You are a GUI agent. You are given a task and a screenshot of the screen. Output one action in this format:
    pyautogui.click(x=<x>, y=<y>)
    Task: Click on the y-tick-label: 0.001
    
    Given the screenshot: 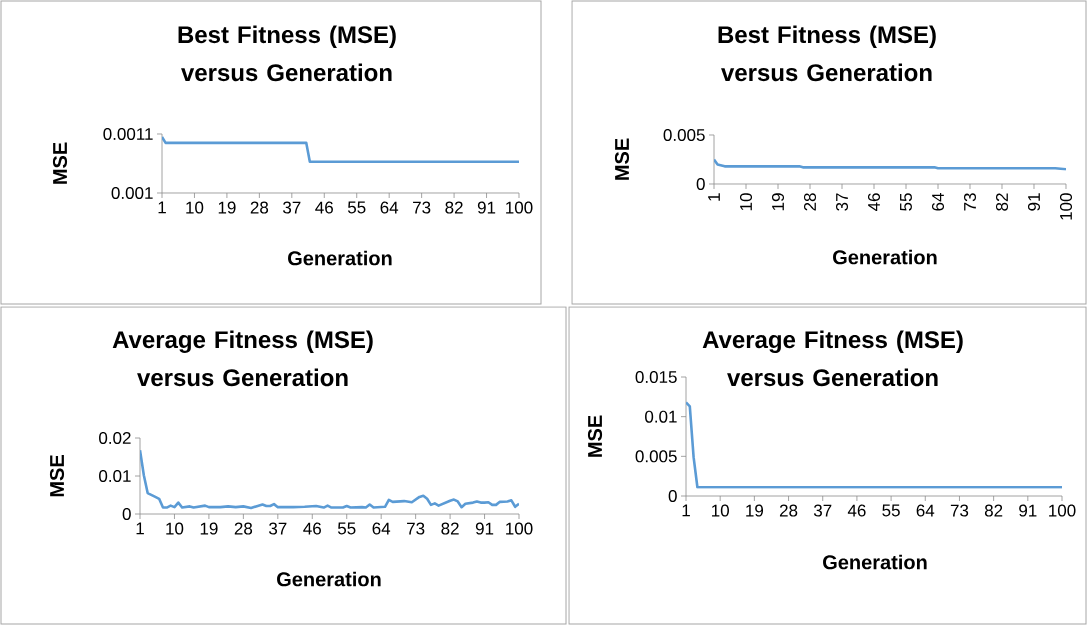 What is the action you would take?
    pyautogui.click(x=132, y=193)
    